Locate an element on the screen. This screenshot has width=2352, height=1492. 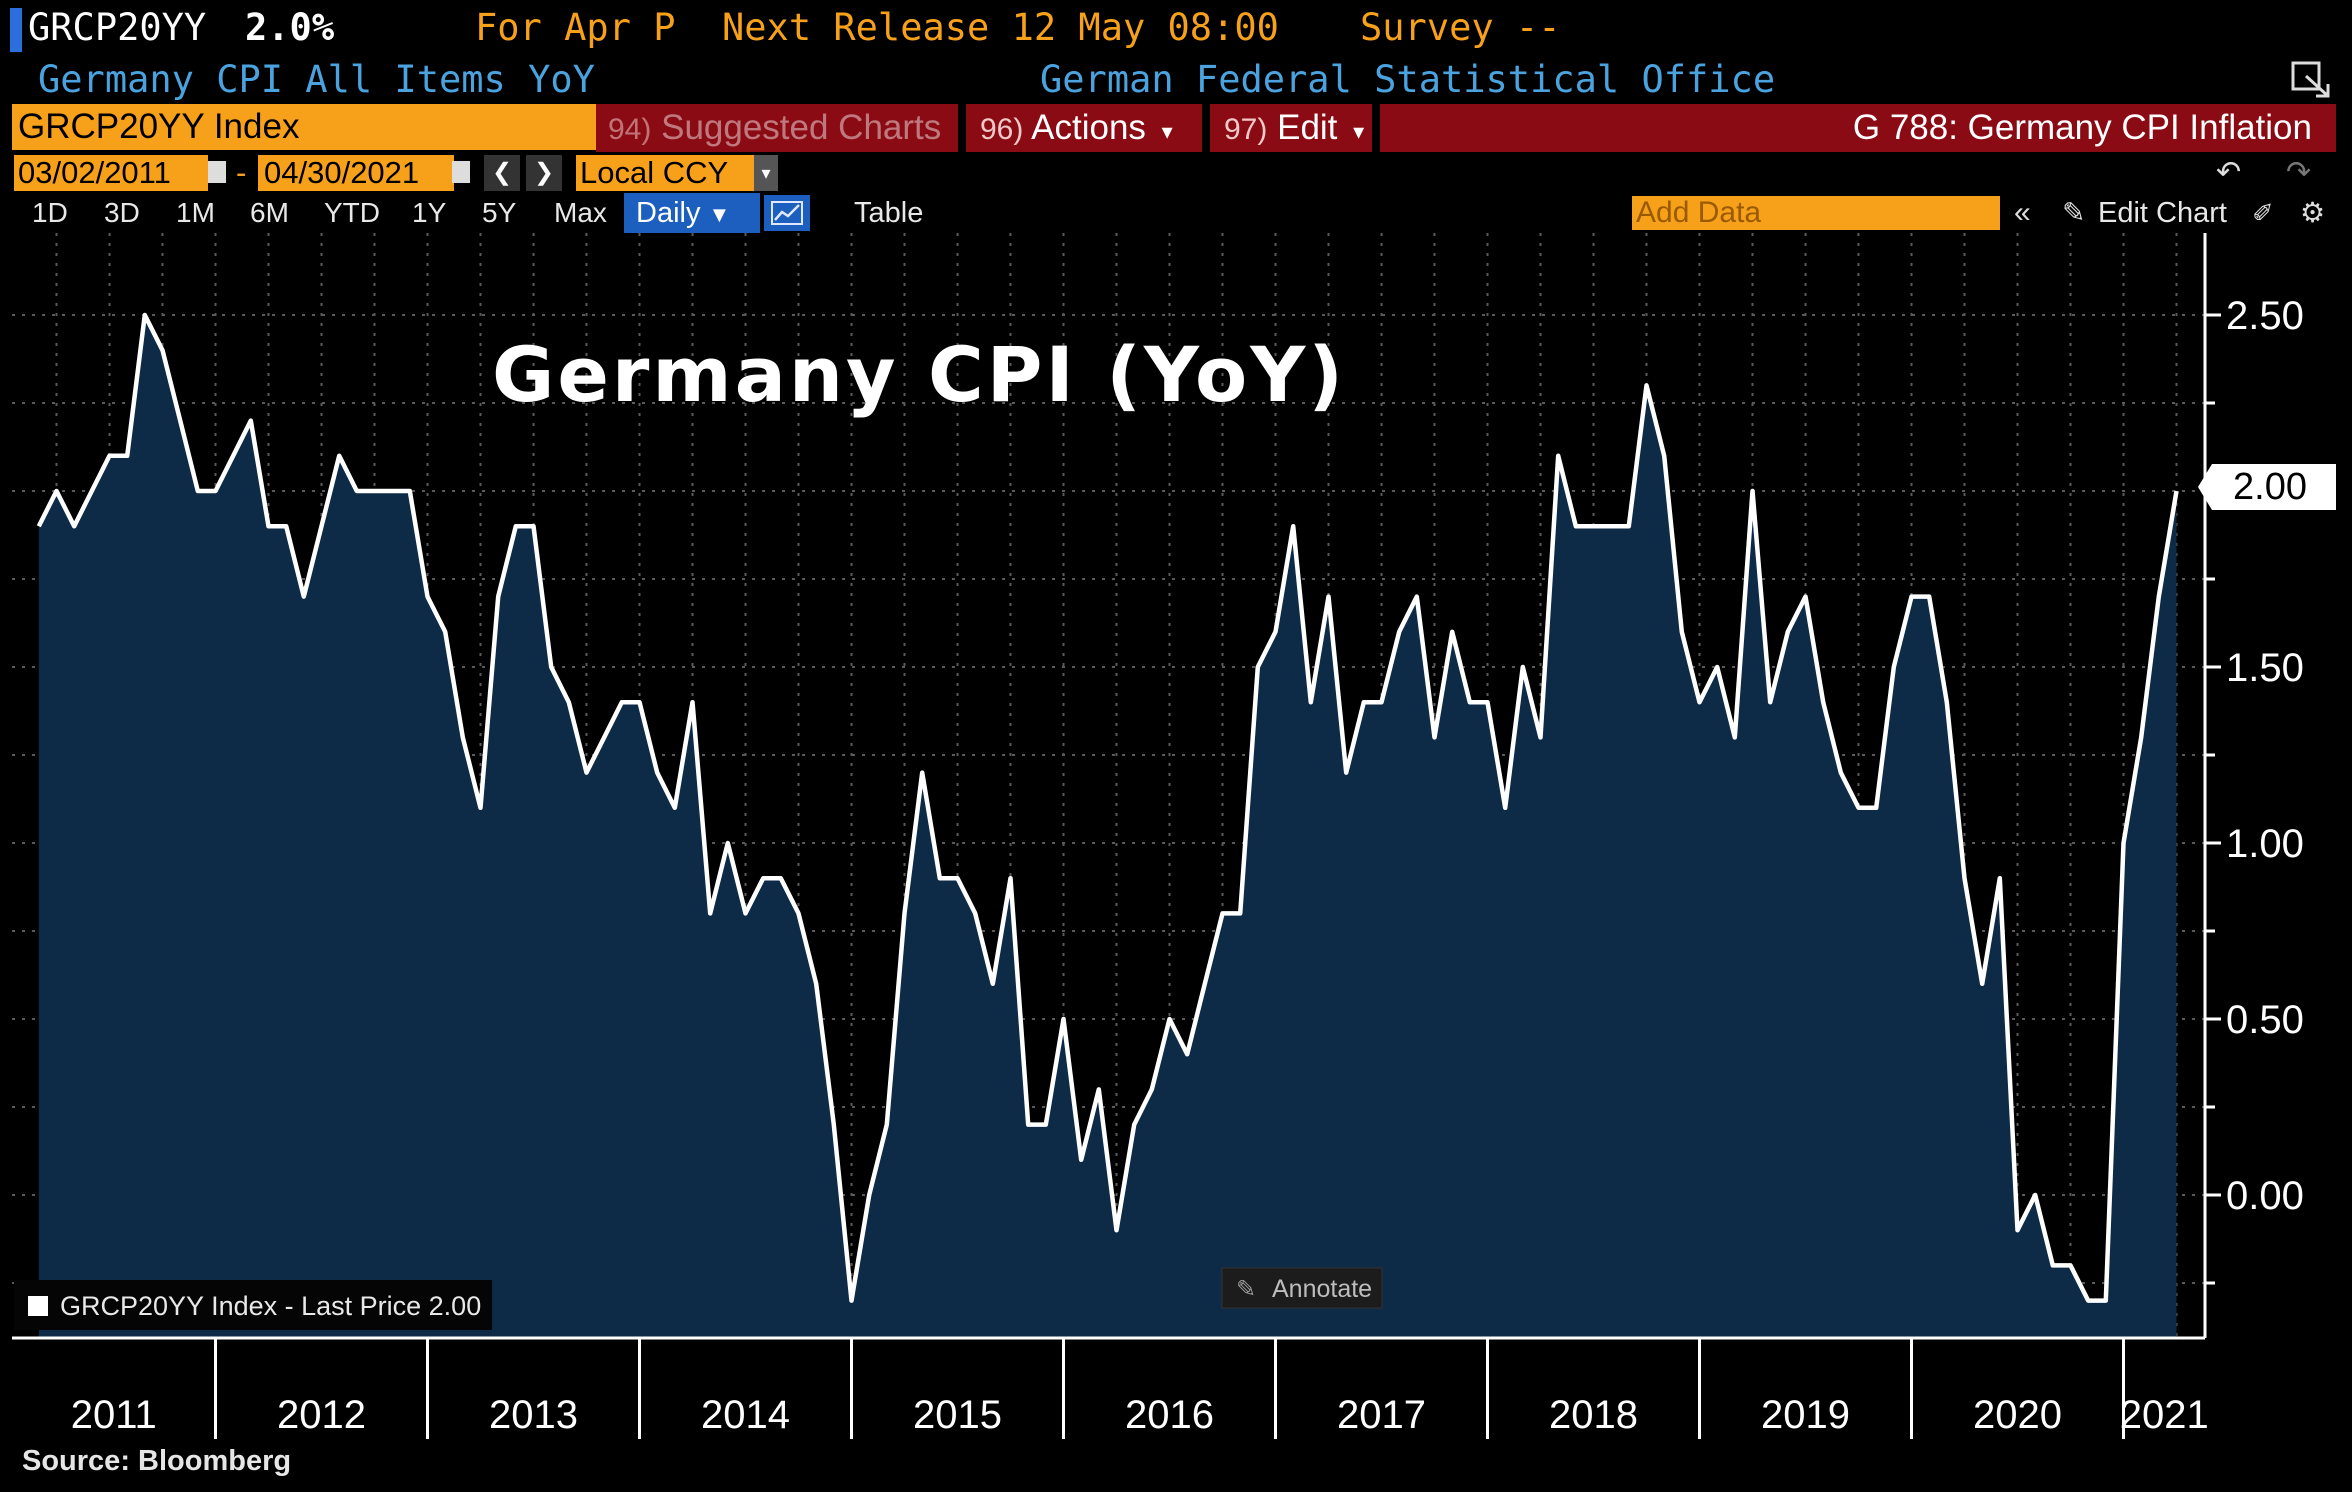
suggested-num: 94) is located at coordinates (630, 129).